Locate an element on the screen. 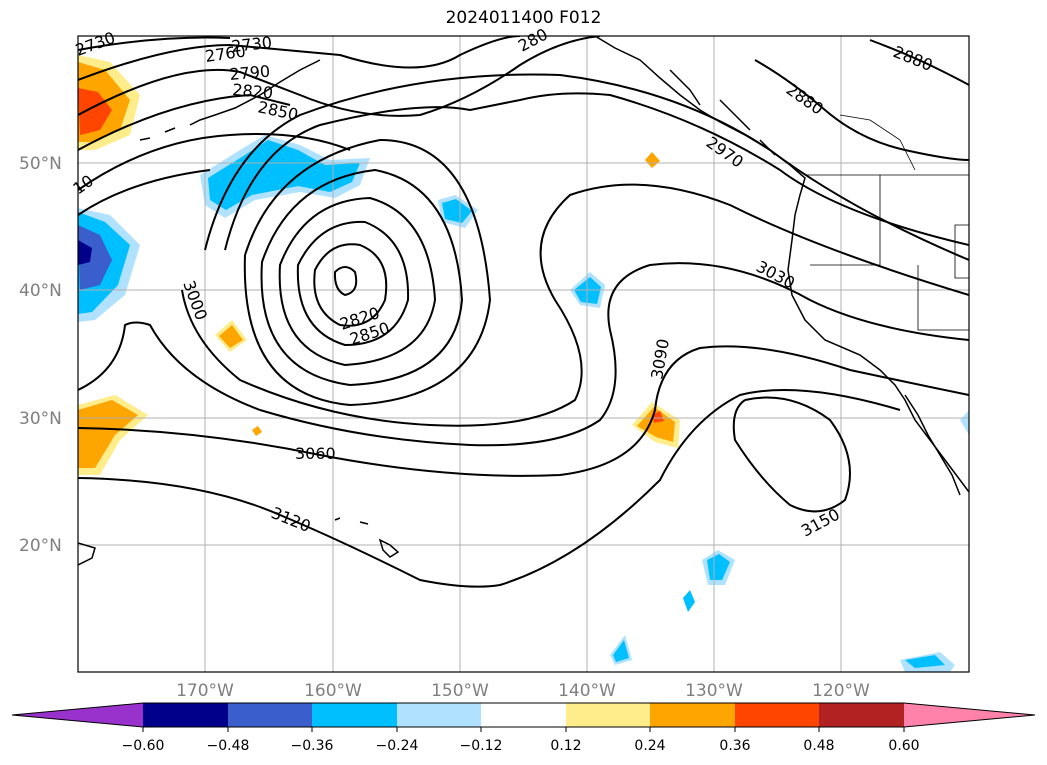 Image resolution: width=1047 pixels, height=765 pixels. lat-label: 20°N is located at coordinates (40, 546).